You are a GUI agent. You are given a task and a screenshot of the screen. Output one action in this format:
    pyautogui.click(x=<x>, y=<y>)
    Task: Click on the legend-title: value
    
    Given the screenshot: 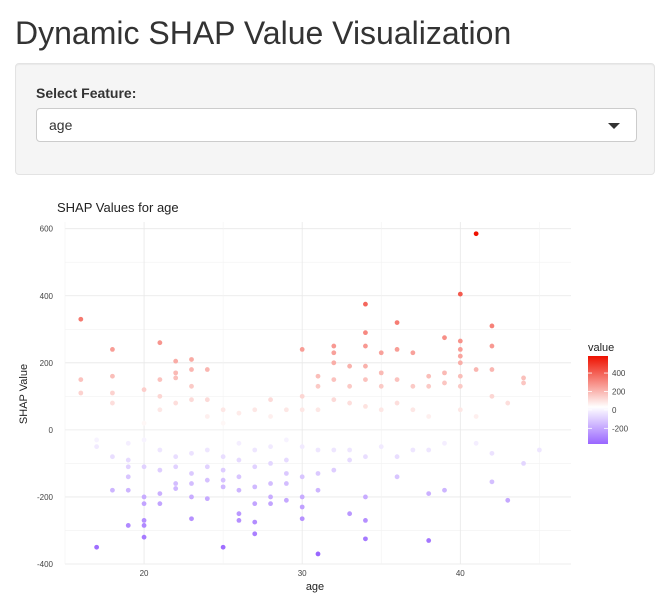 What is the action you would take?
    pyautogui.click(x=601, y=348)
    